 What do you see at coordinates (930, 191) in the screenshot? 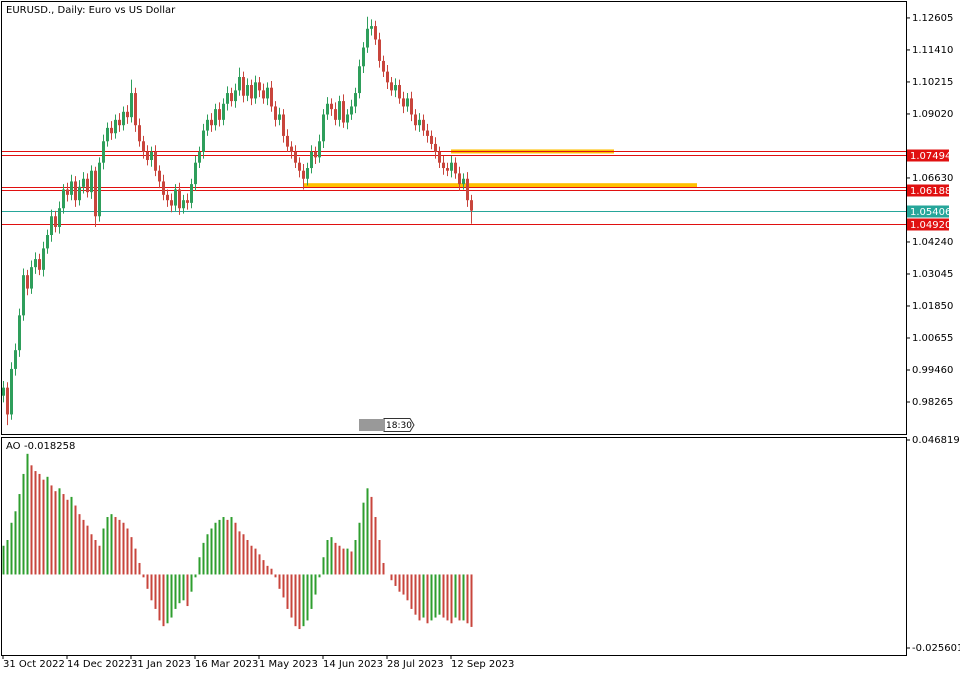
I see `level-label: 1.06188` at bounding box center [930, 191].